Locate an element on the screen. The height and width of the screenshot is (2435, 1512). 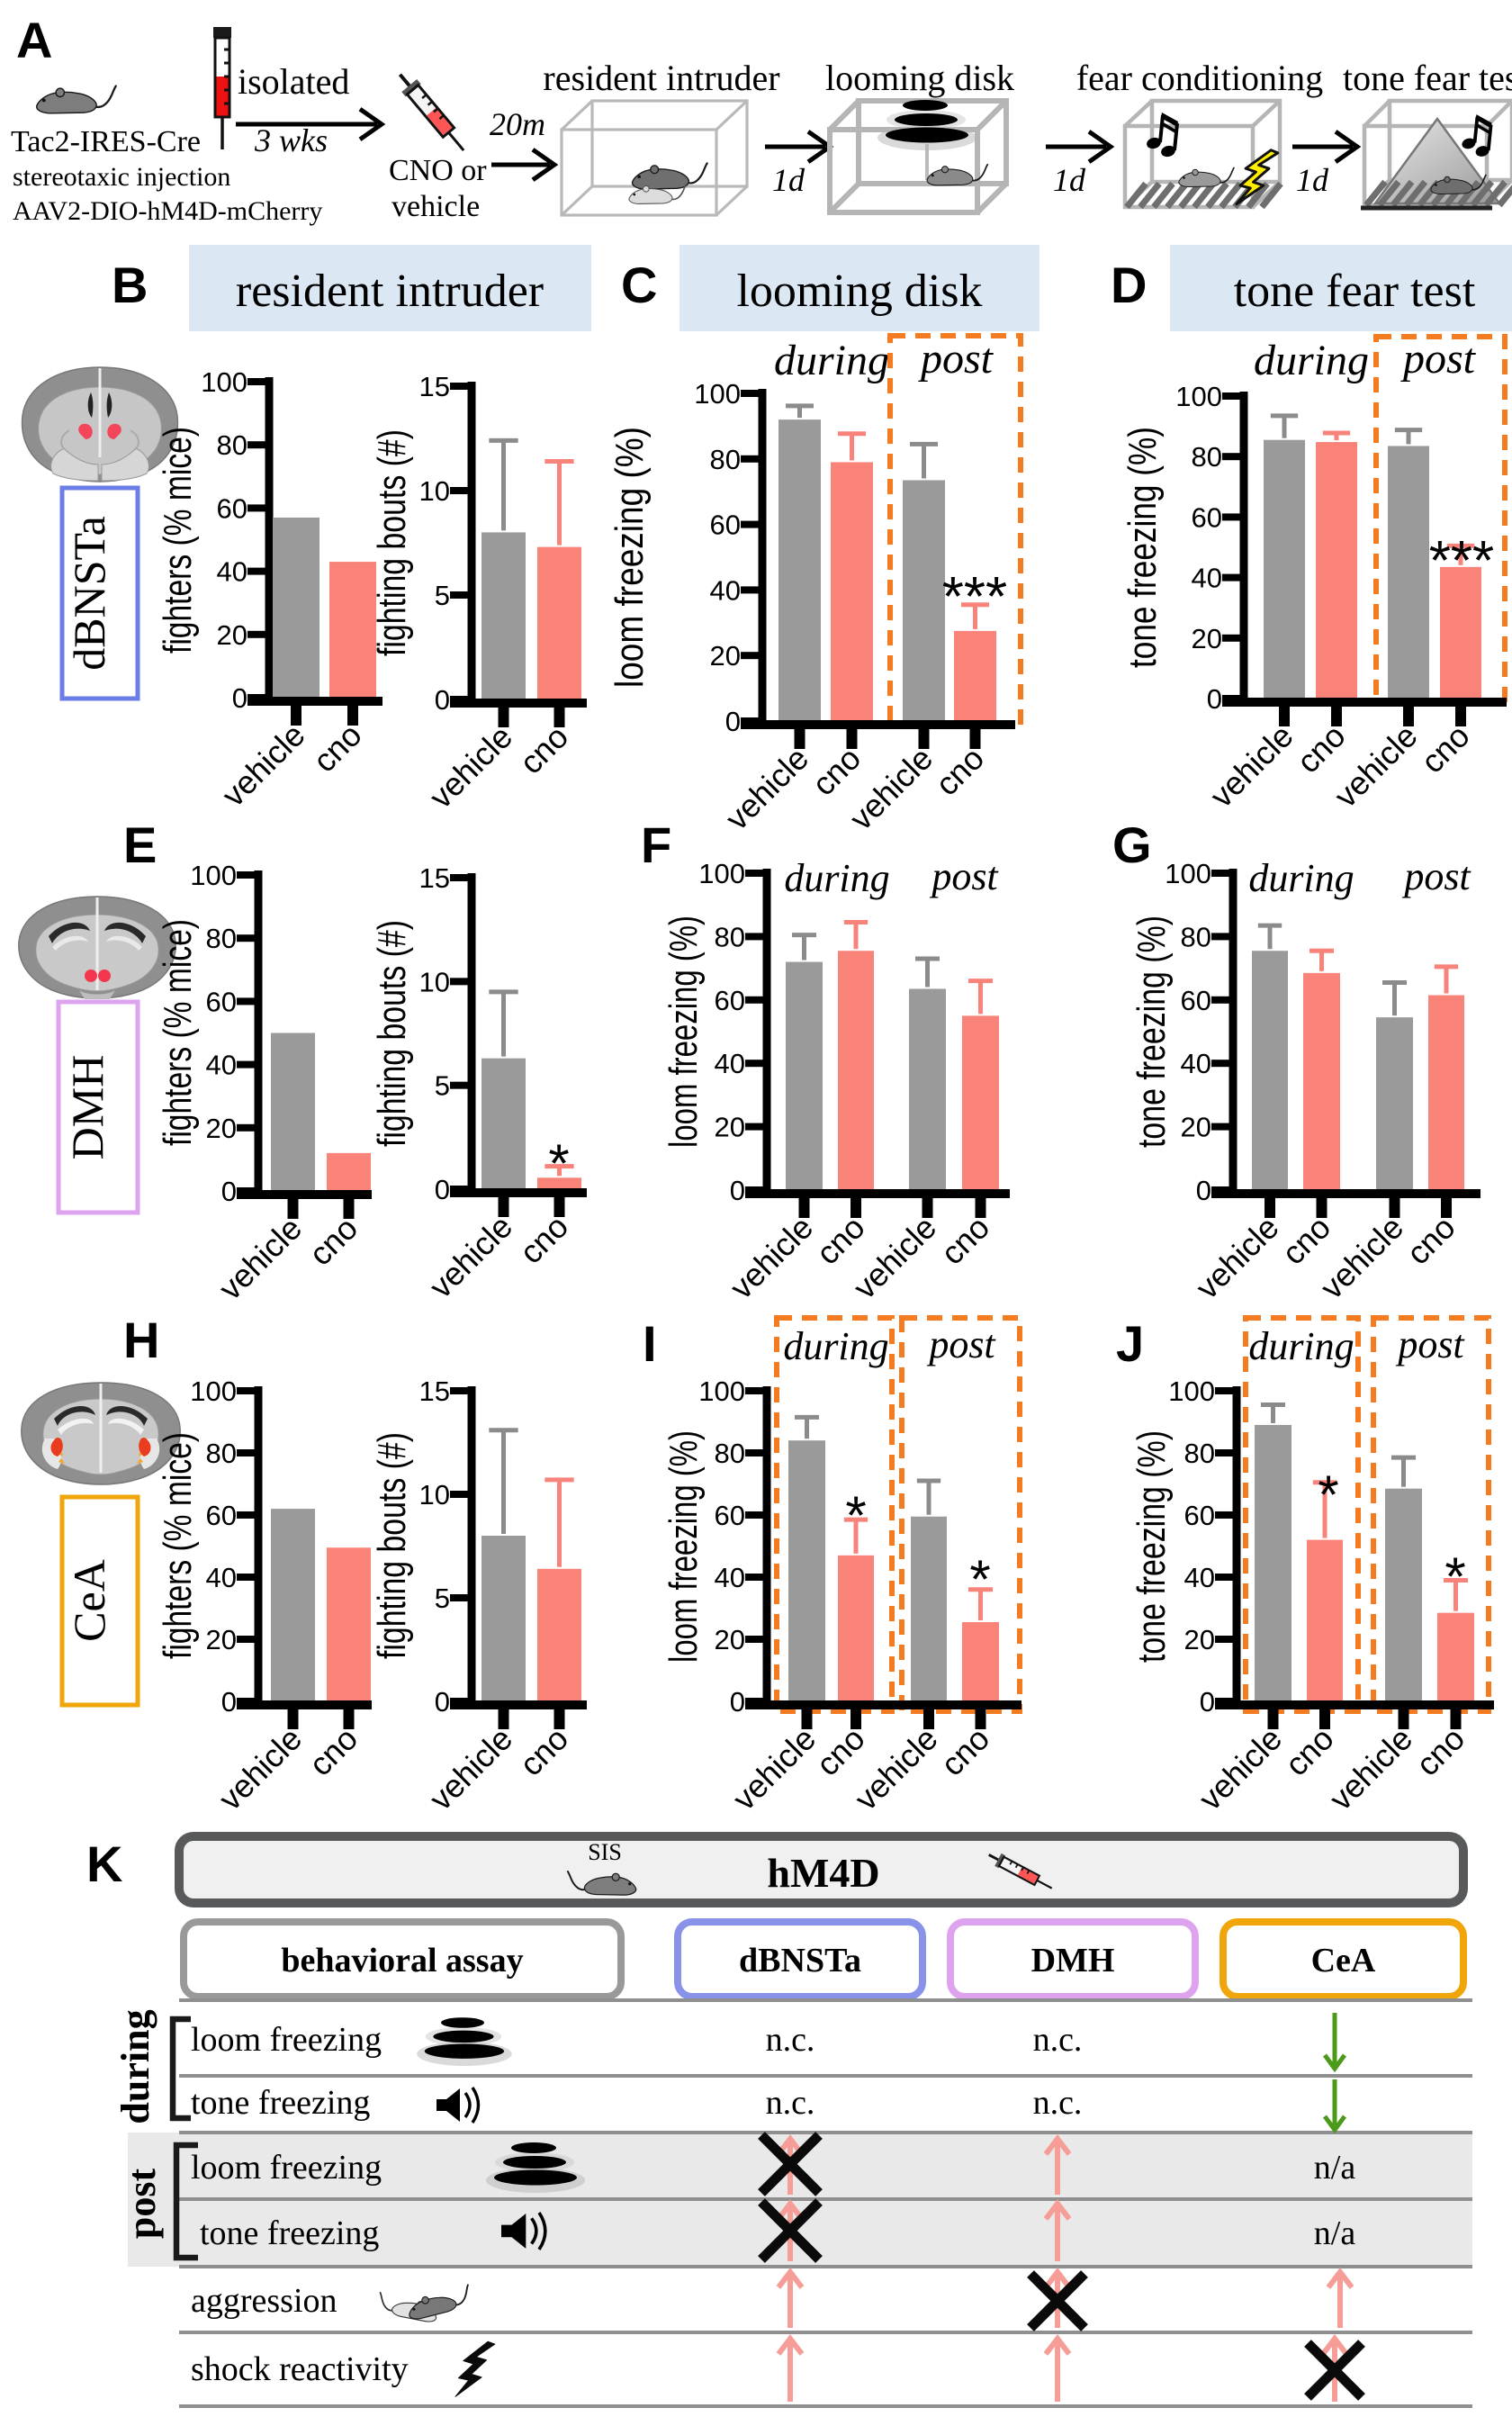
svg-text: isolated is located at coordinates (294, 81).